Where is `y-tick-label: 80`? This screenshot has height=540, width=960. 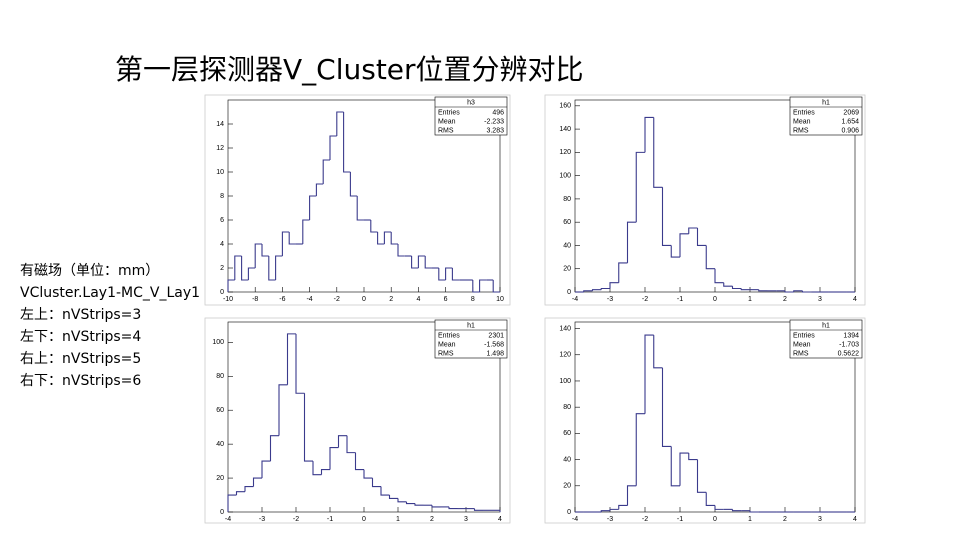
y-tick-label: 80 is located at coordinates (567, 199).